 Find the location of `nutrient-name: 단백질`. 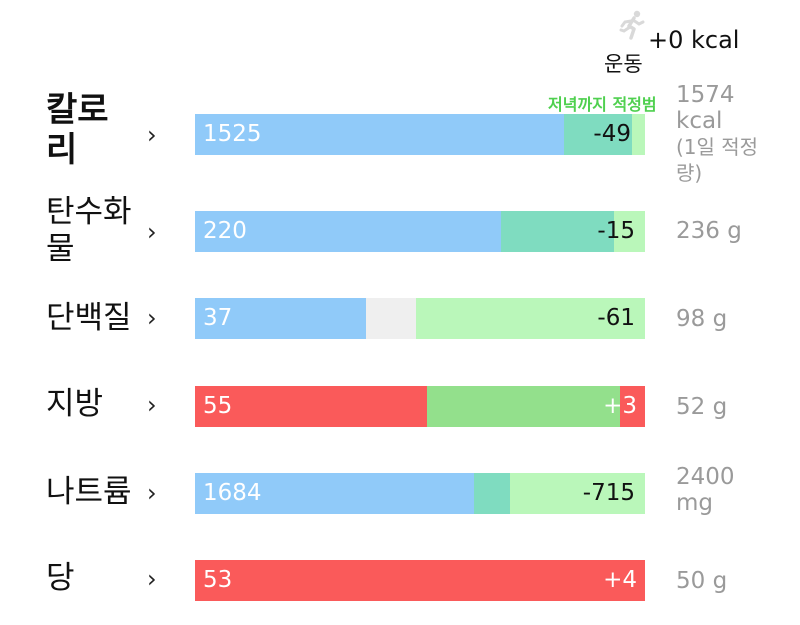

nutrient-name: 단백질 is located at coordinates (89, 318).